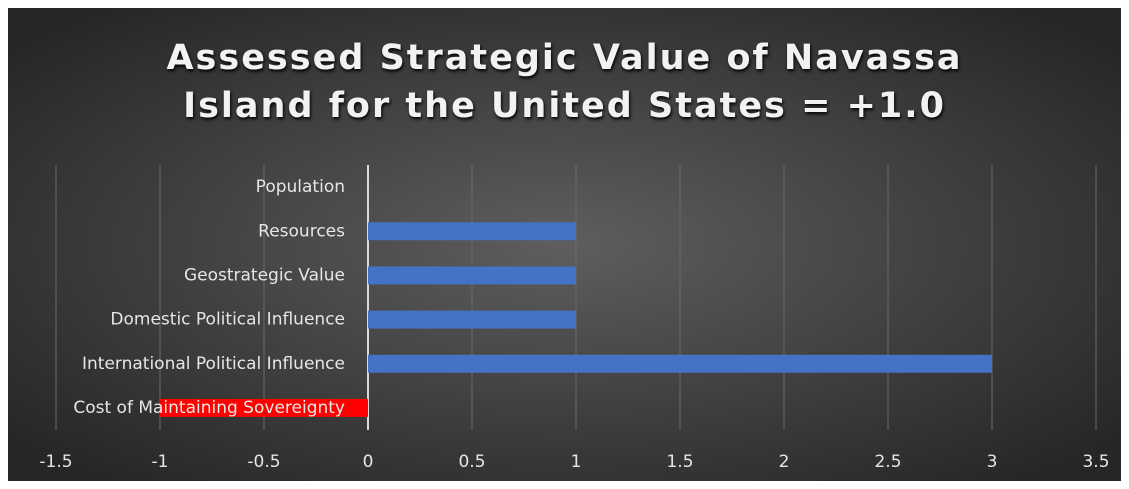 This screenshot has height=489, width=1129. What do you see at coordinates (576, 462) in the screenshot?
I see `x-tick-label: 1` at bounding box center [576, 462].